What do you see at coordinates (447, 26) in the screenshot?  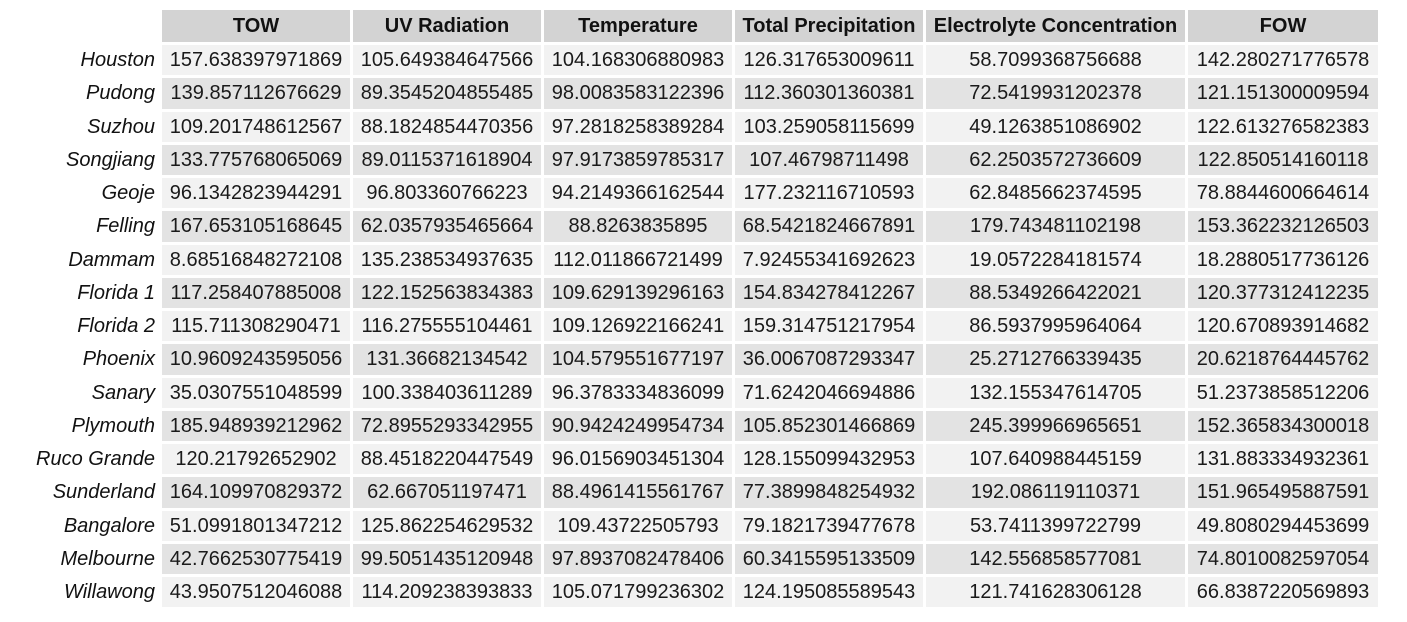 I see `column-header-uv-radiation: UV Radiation` at bounding box center [447, 26].